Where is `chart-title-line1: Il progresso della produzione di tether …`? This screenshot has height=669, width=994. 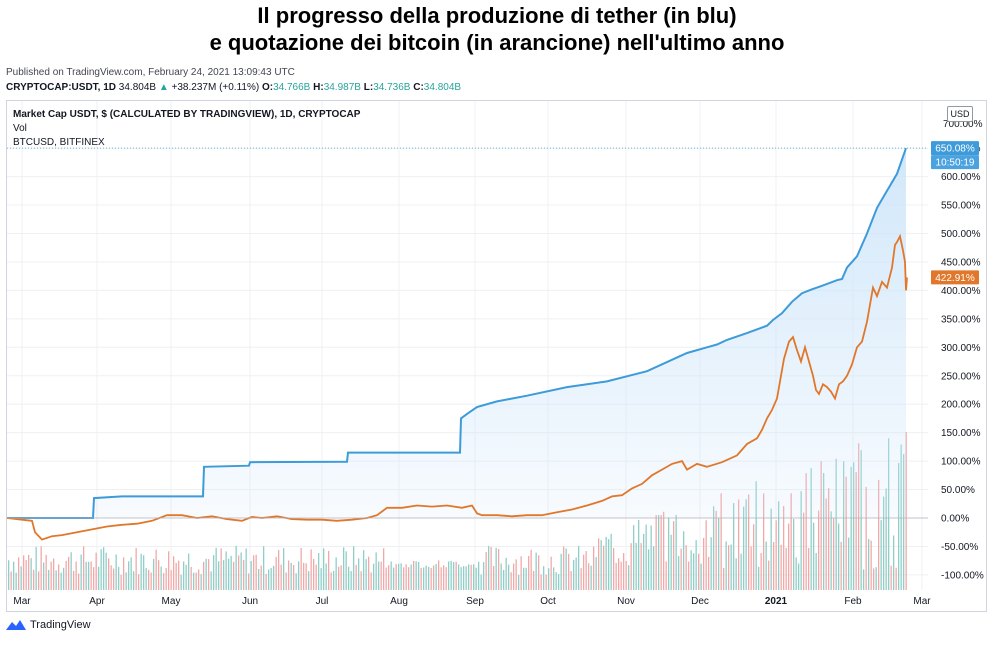 chart-title-line1: Il progresso della produzione di tether … is located at coordinates (497, 15).